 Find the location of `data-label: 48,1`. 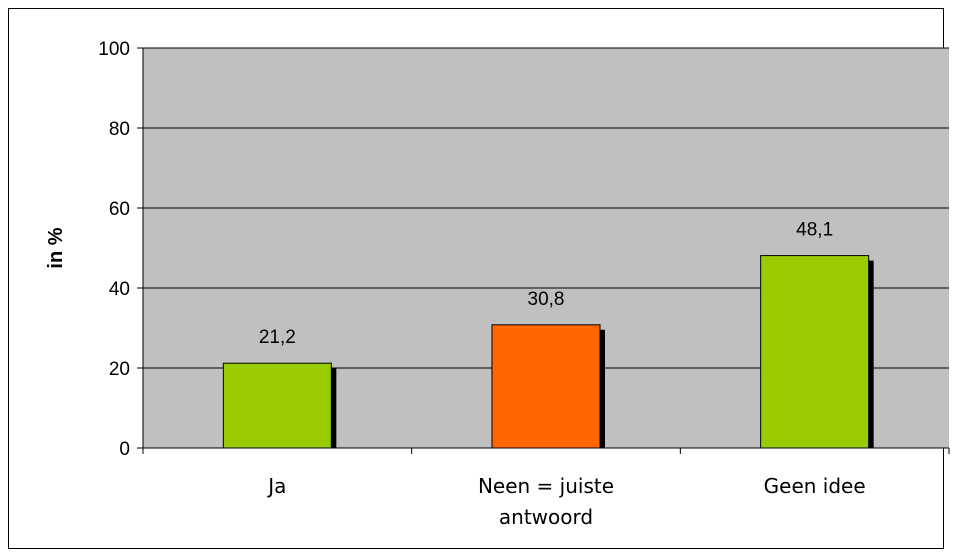

data-label: 48,1 is located at coordinates (814, 230).